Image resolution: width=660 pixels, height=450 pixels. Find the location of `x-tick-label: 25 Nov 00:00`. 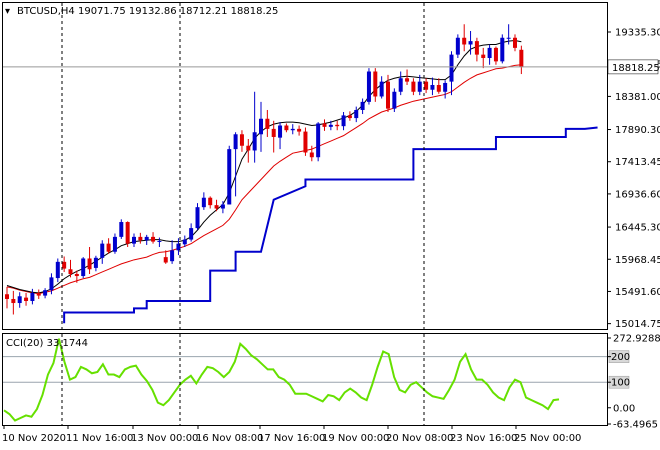

x-tick-label: 25 Nov 00:00 is located at coordinates (547, 438).